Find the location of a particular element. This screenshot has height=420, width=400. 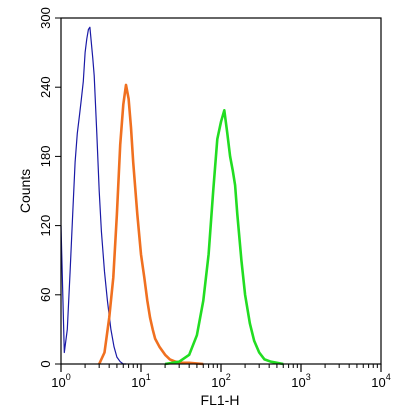

x-tick-label: 10⁴ is located at coordinates (380, 381).